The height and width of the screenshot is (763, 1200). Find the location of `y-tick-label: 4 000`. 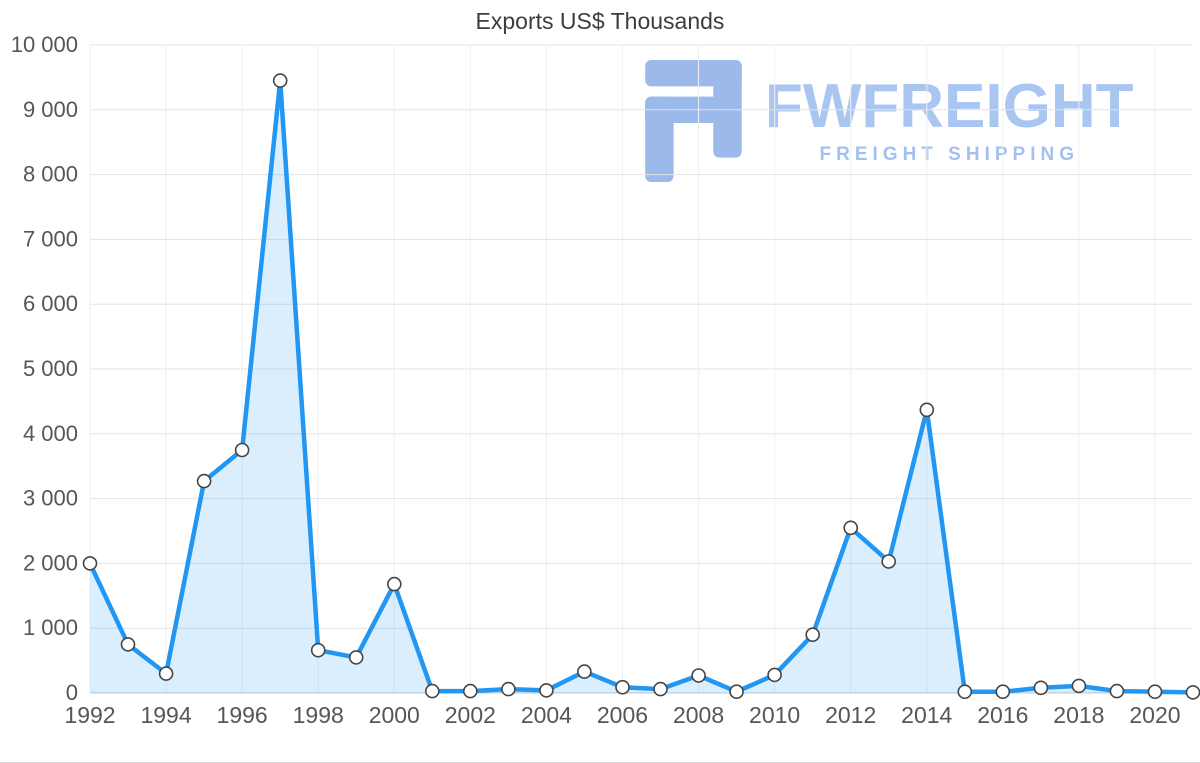

y-tick-label: 4 000 is located at coordinates (50, 433).